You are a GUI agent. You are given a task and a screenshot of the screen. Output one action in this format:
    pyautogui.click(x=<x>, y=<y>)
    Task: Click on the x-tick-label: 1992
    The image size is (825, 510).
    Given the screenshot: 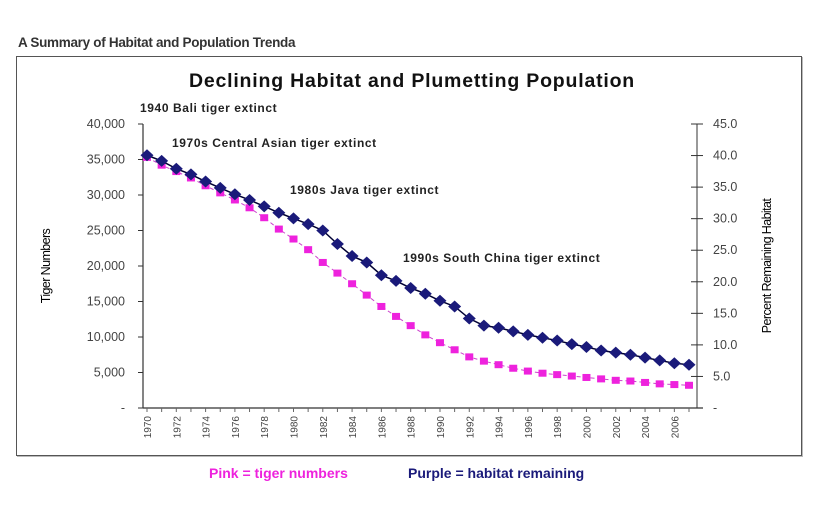 What is the action you would take?
    pyautogui.click(x=470, y=427)
    